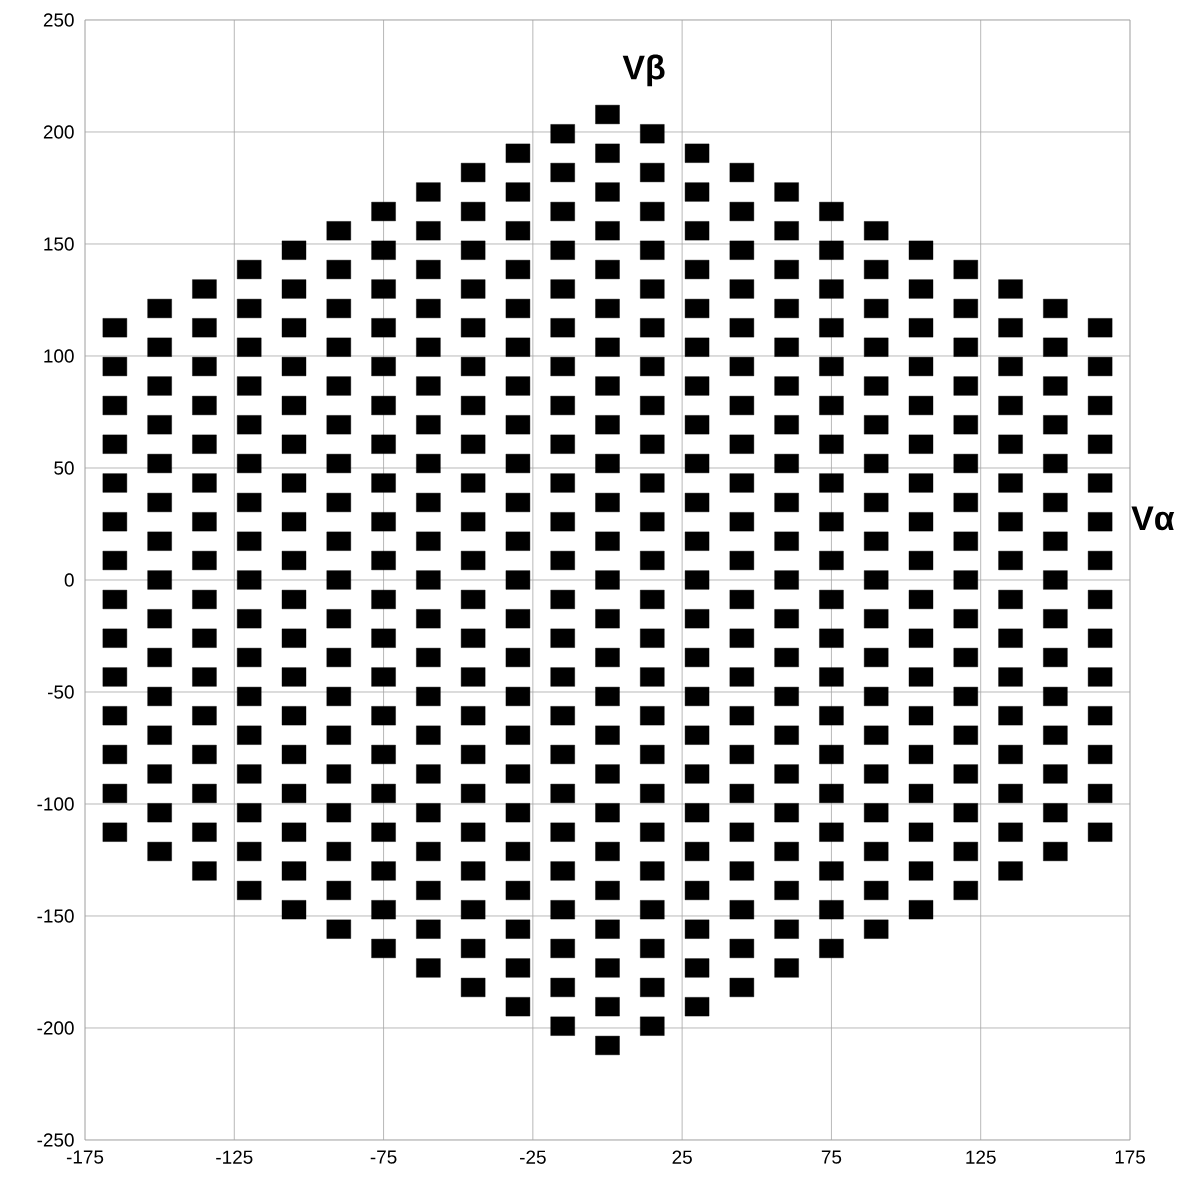  I want to click on y-tick-label: -250, so click(55, 1140).